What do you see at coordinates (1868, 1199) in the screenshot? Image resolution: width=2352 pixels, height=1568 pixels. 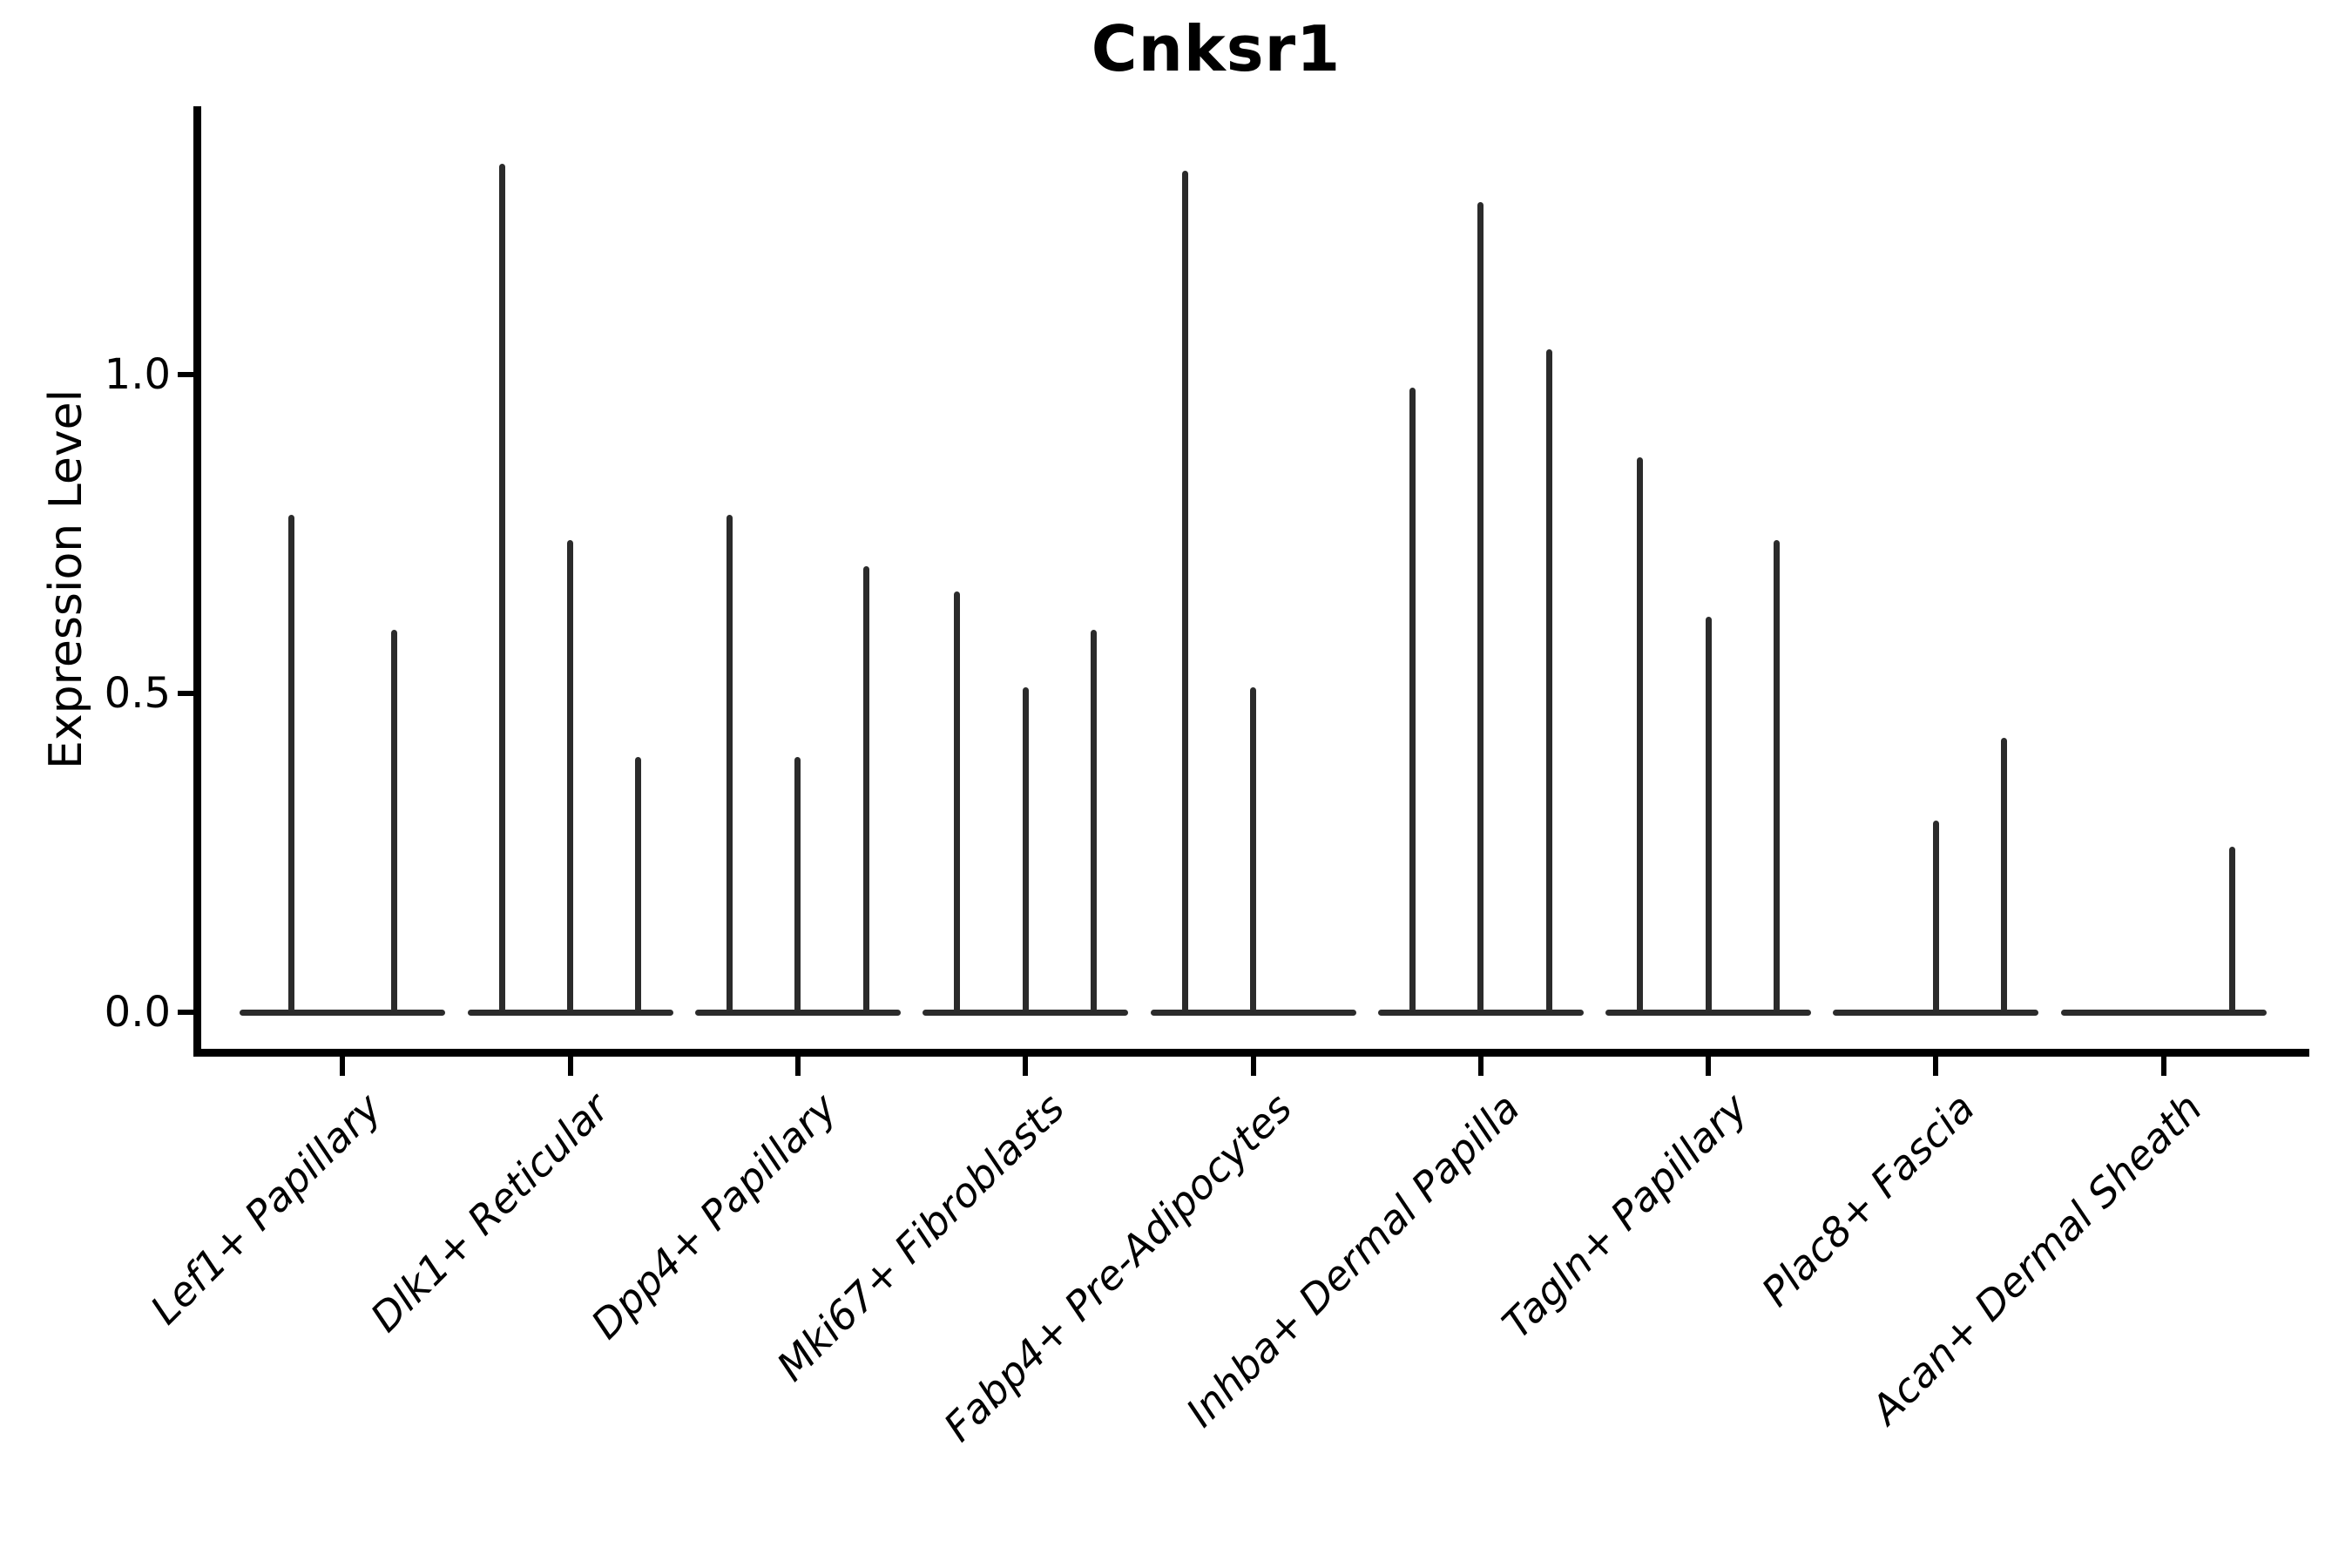 I see `x-tick-label: Plac8+ Fascia` at bounding box center [1868, 1199].